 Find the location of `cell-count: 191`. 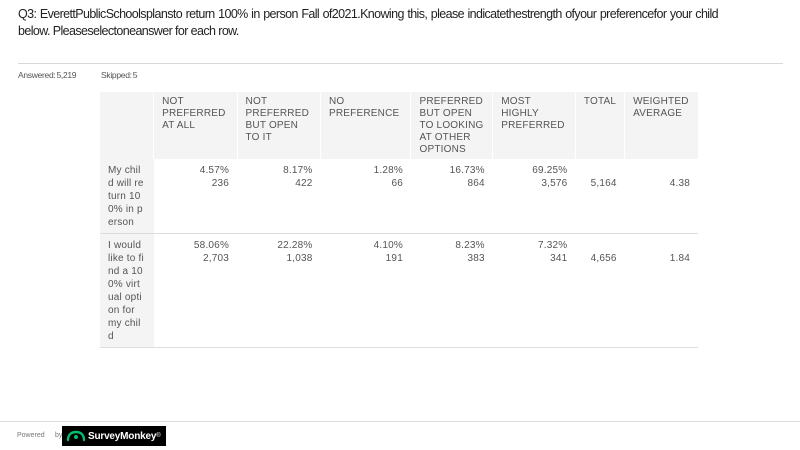

cell-count: 191 is located at coordinates (394, 258).